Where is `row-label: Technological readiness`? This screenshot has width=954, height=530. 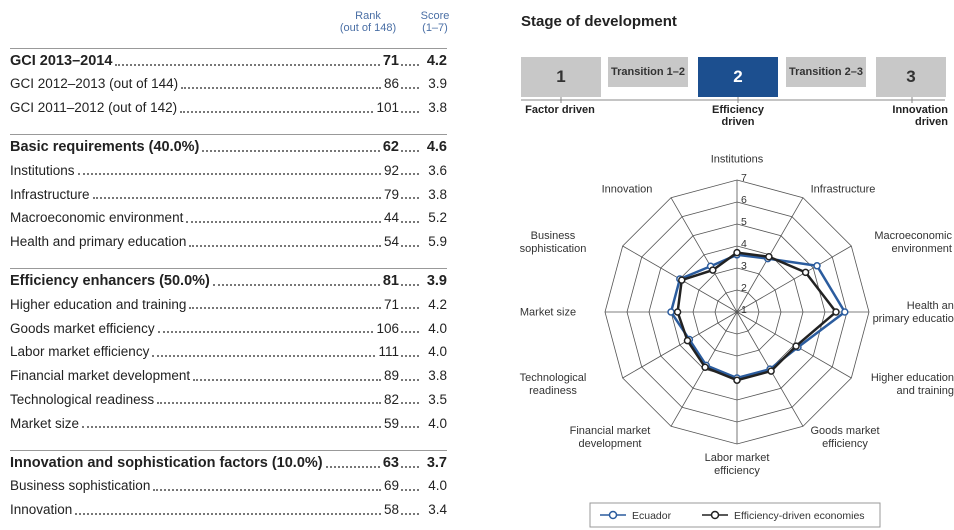 row-label: Technological readiness is located at coordinates (82, 399).